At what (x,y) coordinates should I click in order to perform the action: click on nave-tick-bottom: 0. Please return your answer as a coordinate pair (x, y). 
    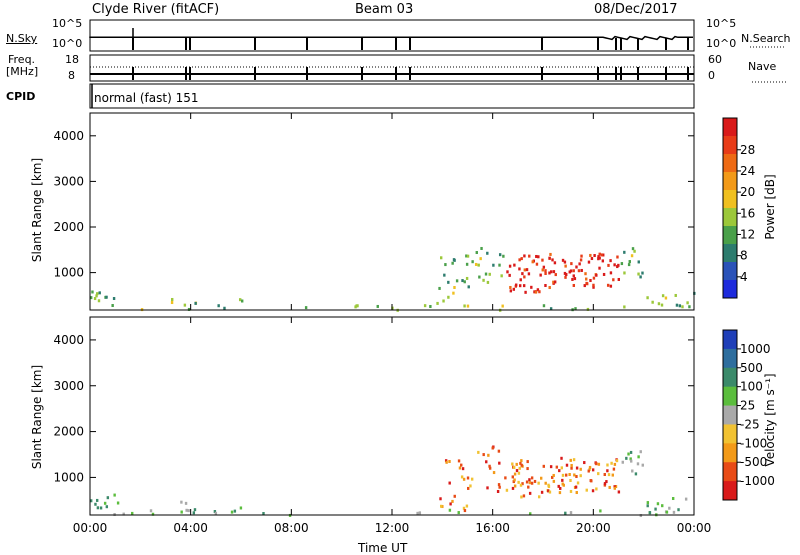
    Looking at the image, I should click on (711, 75).